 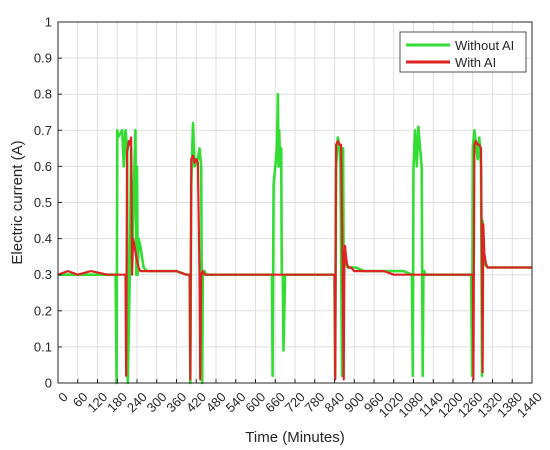 I want to click on y-tick-label-5: 0.5, so click(x=43, y=202).